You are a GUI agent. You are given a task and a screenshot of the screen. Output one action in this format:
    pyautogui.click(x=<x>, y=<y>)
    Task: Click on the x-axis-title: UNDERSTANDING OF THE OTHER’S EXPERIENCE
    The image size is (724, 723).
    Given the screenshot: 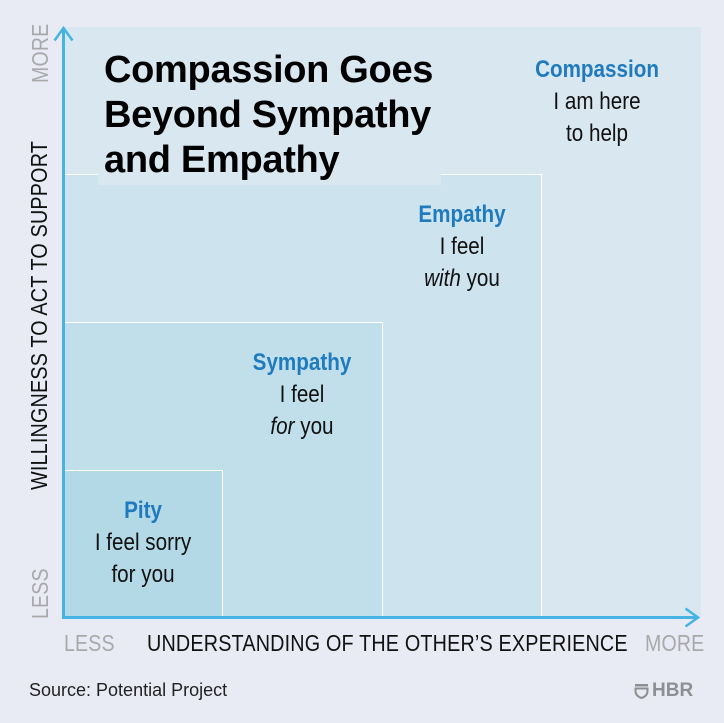 What is the action you would take?
    pyautogui.click(x=387, y=643)
    